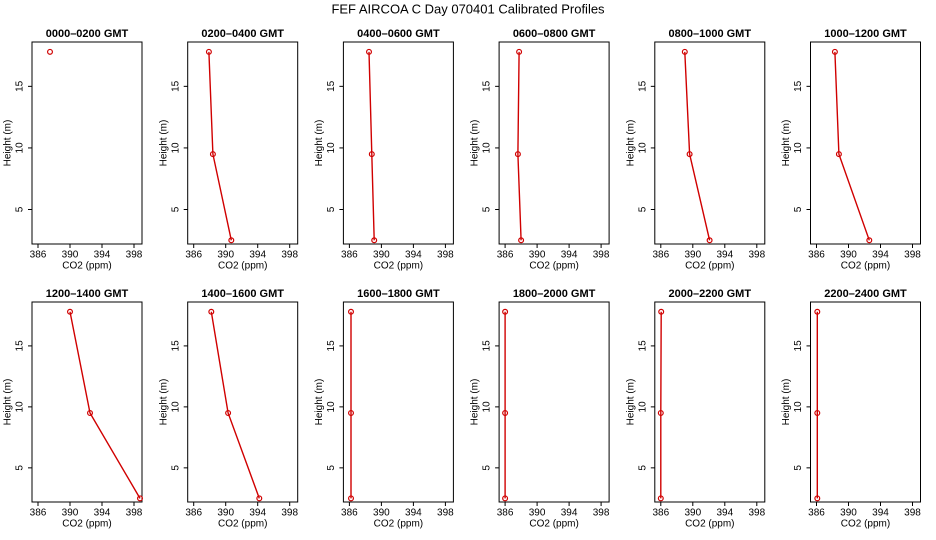 This screenshot has width=936, height=540. I want to click on panel-title: 0400–0600 GMT, so click(398, 34).